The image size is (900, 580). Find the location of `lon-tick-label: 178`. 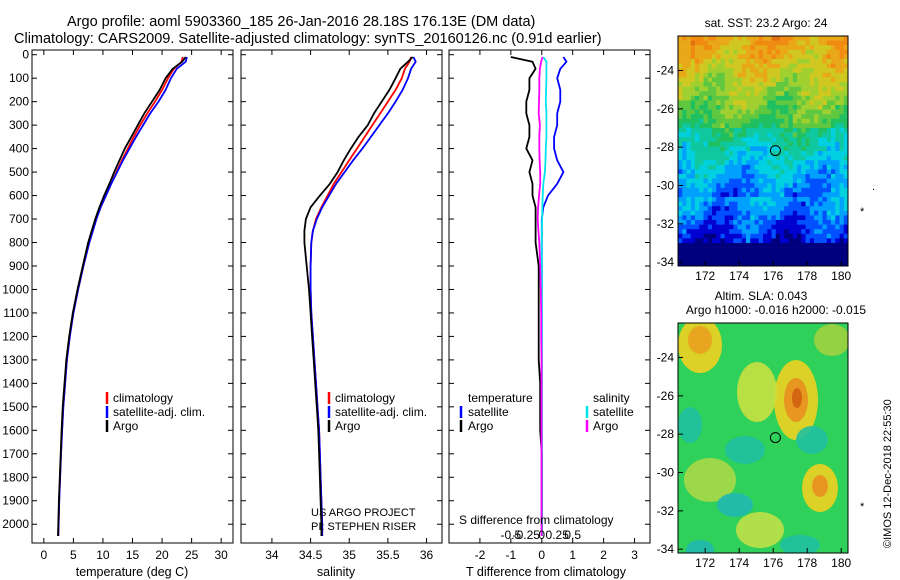

lon-tick-label: 178 is located at coordinates (807, 276).